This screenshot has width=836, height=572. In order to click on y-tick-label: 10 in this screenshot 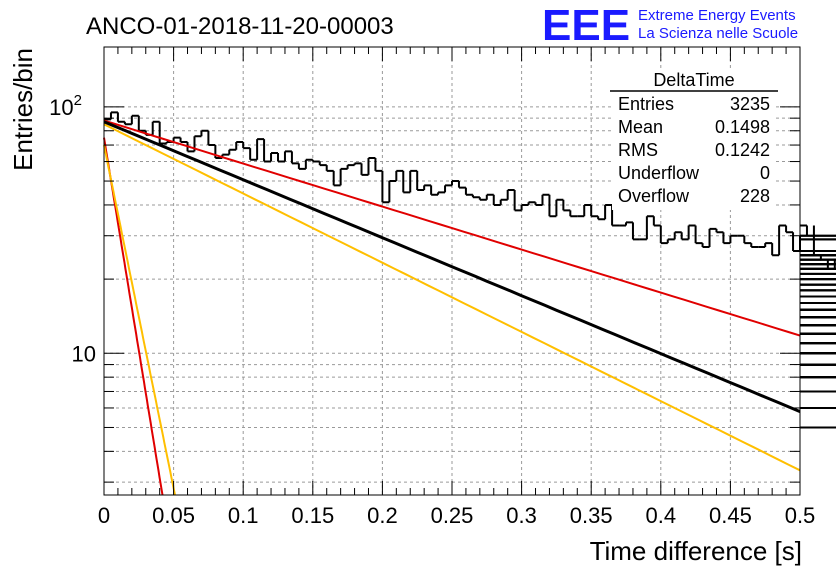, I will do `click(84, 353)`.